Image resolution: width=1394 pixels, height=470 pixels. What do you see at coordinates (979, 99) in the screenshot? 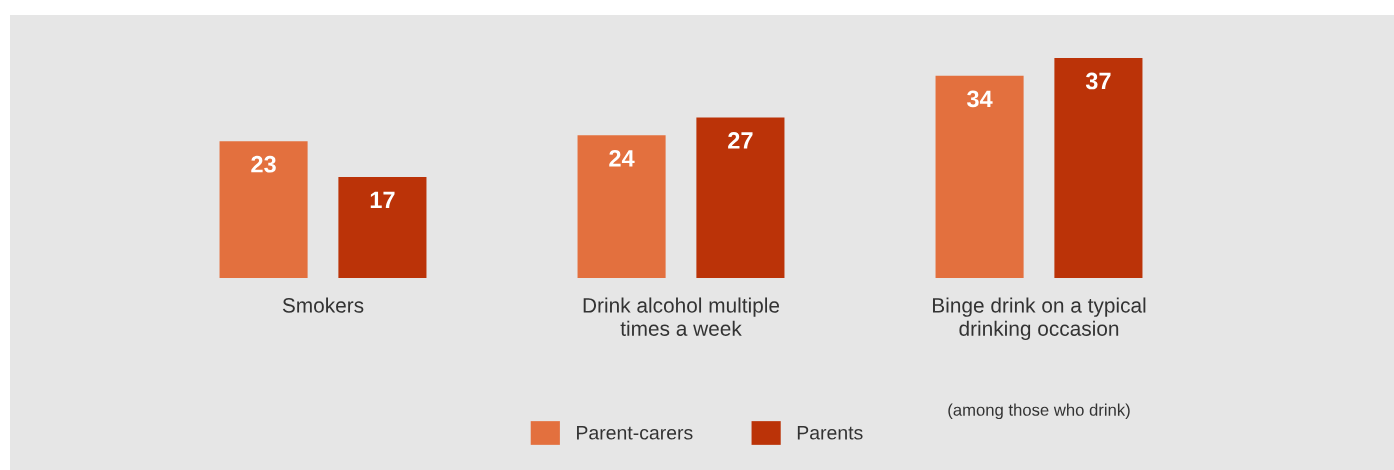
I see `data-label: 34` at bounding box center [979, 99].